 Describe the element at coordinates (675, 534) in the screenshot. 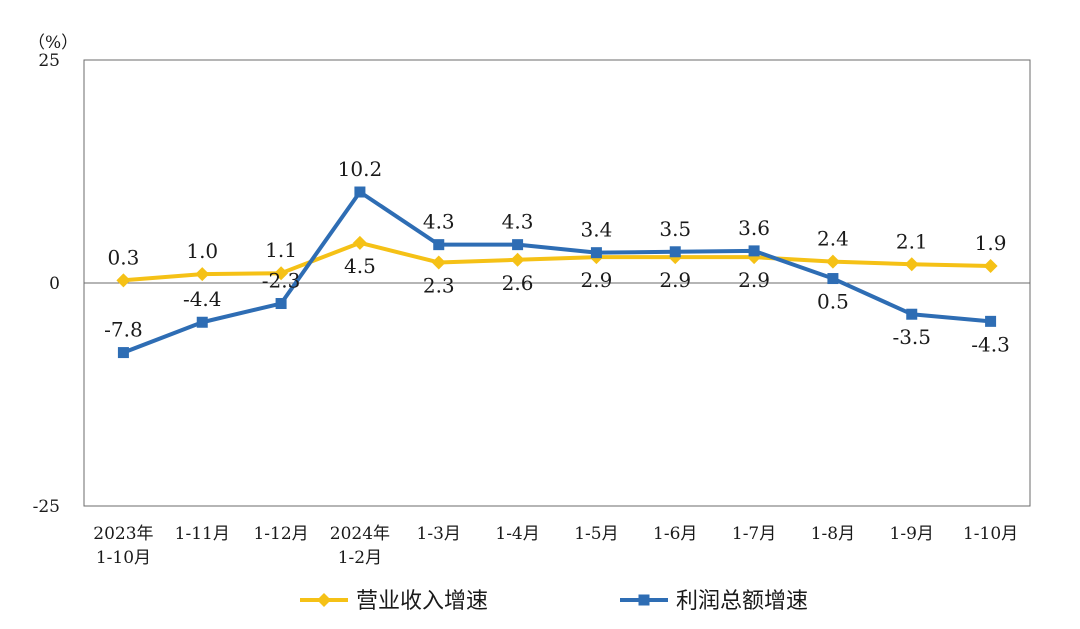

I see `x-tick-label: 1-6月` at that location.